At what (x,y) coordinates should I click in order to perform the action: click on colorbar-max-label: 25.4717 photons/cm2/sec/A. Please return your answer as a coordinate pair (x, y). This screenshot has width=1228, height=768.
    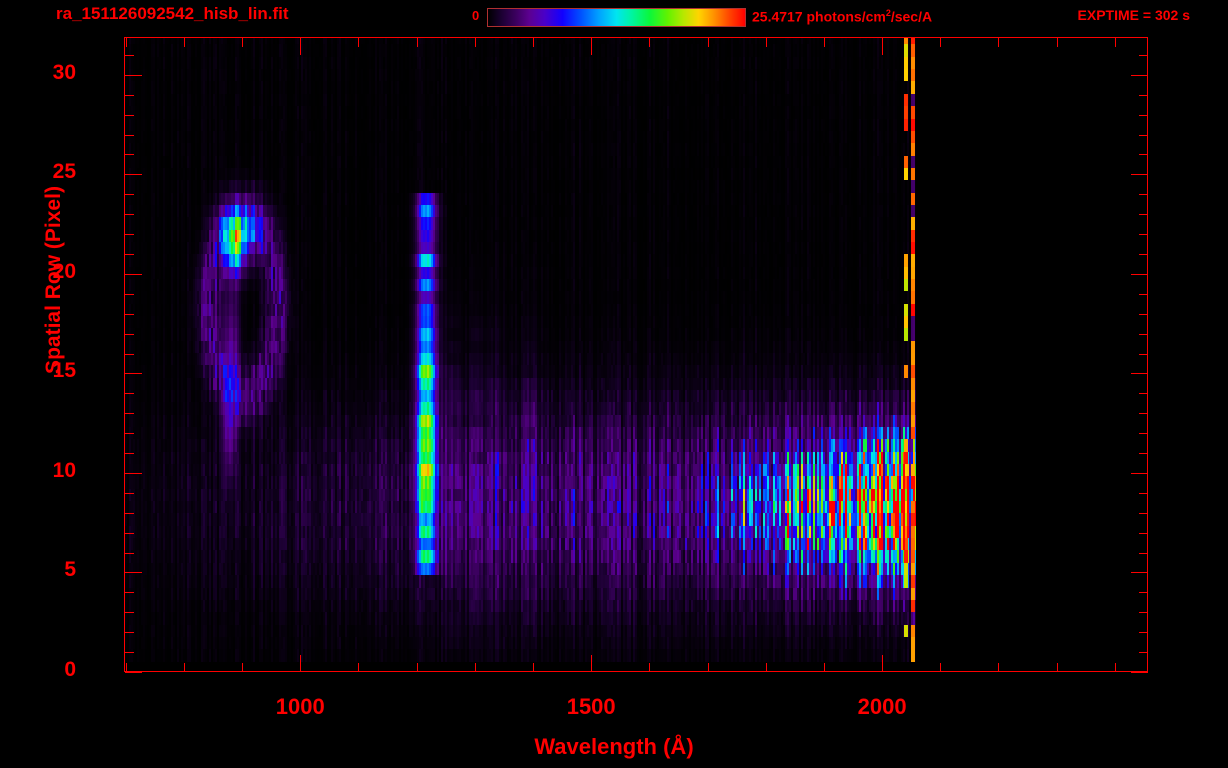
    Looking at the image, I should click on (842, 16).